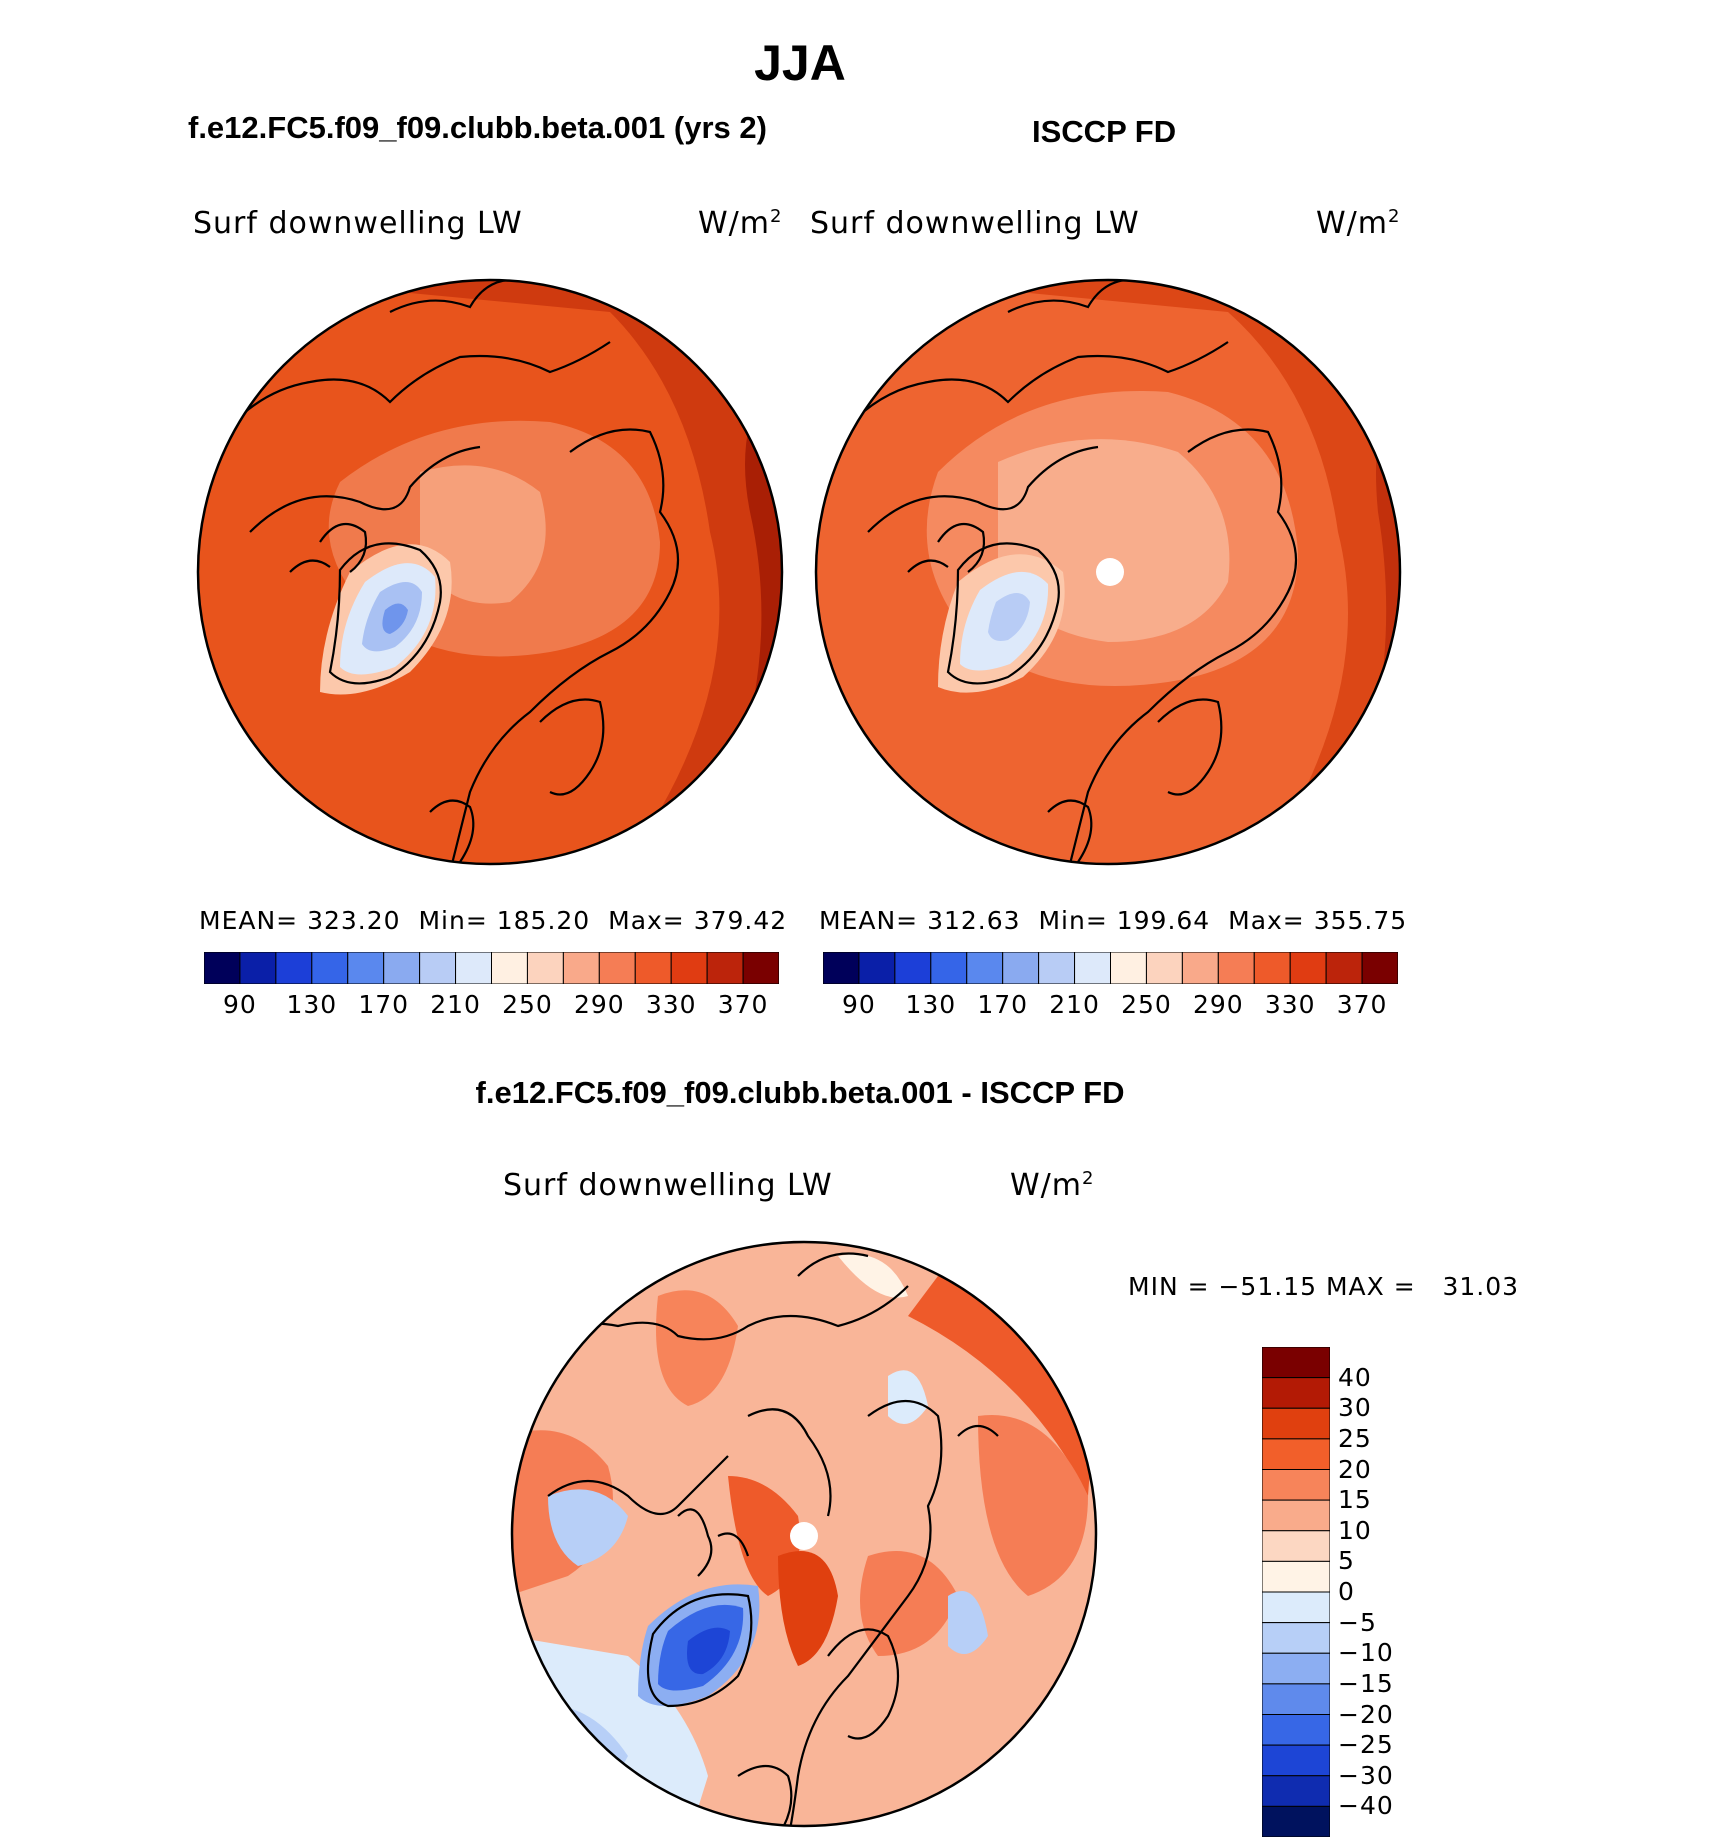 Image resolution: width=1710 pixels, height=1840 pixels. What do you see at coordinates (1366, 1806) in the screenshot?
I see `diff-colorbar-label: −40` at bounding box center [1366, 1806].